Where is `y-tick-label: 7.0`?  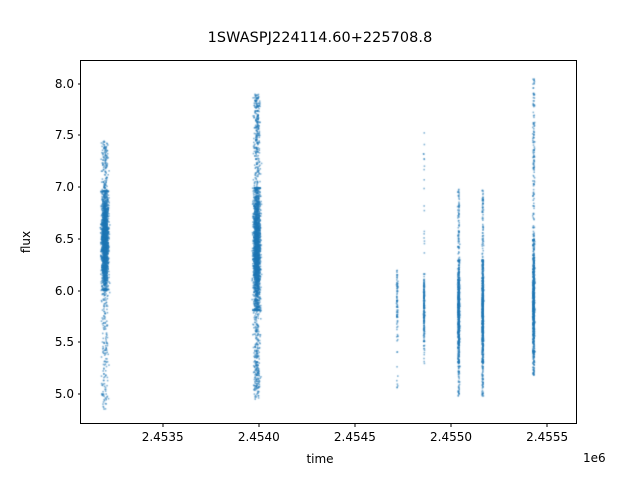 y-tick-label: 7.0 is located at coordinates (64, 187).